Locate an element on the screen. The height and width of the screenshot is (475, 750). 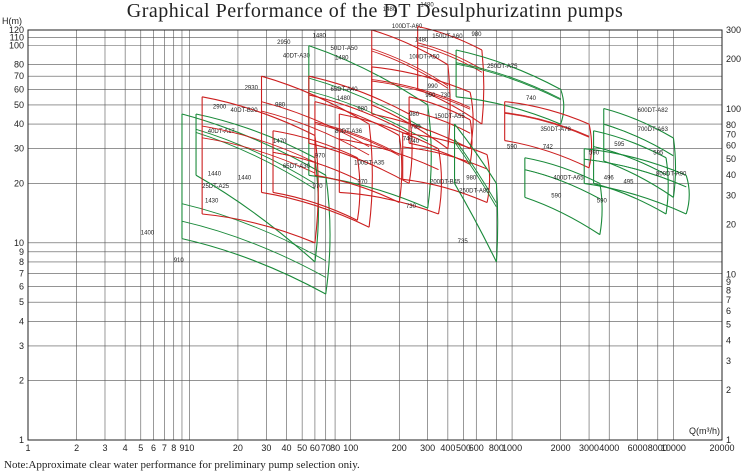
y-tick-label: 30 is located at coordinates (19, 149).